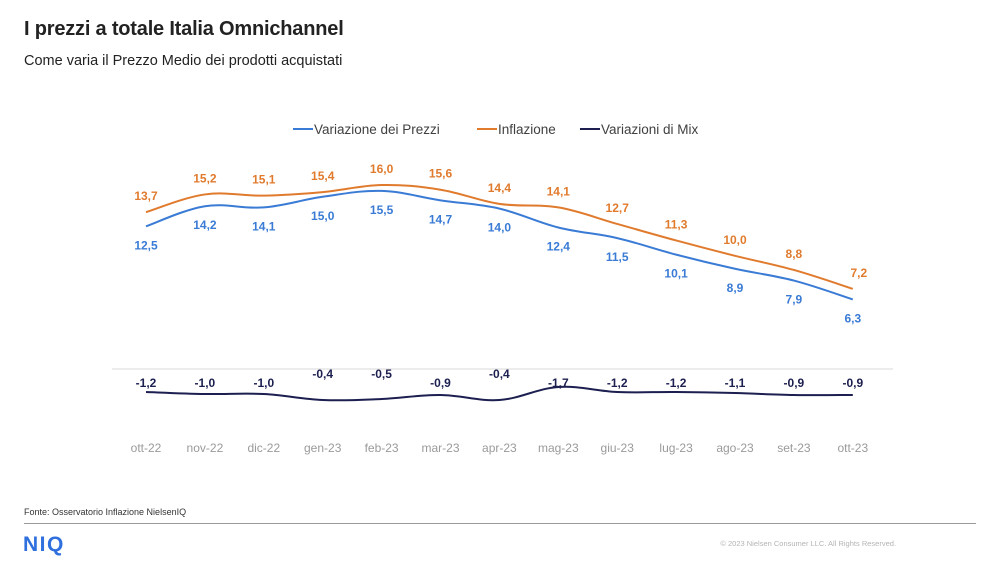 This screenshot has width=1000, height=563. What do you see at coordinates (382, 448) in the screenshot?
I see `x-tick-label: feb-23` at bounding box center [382, 448].